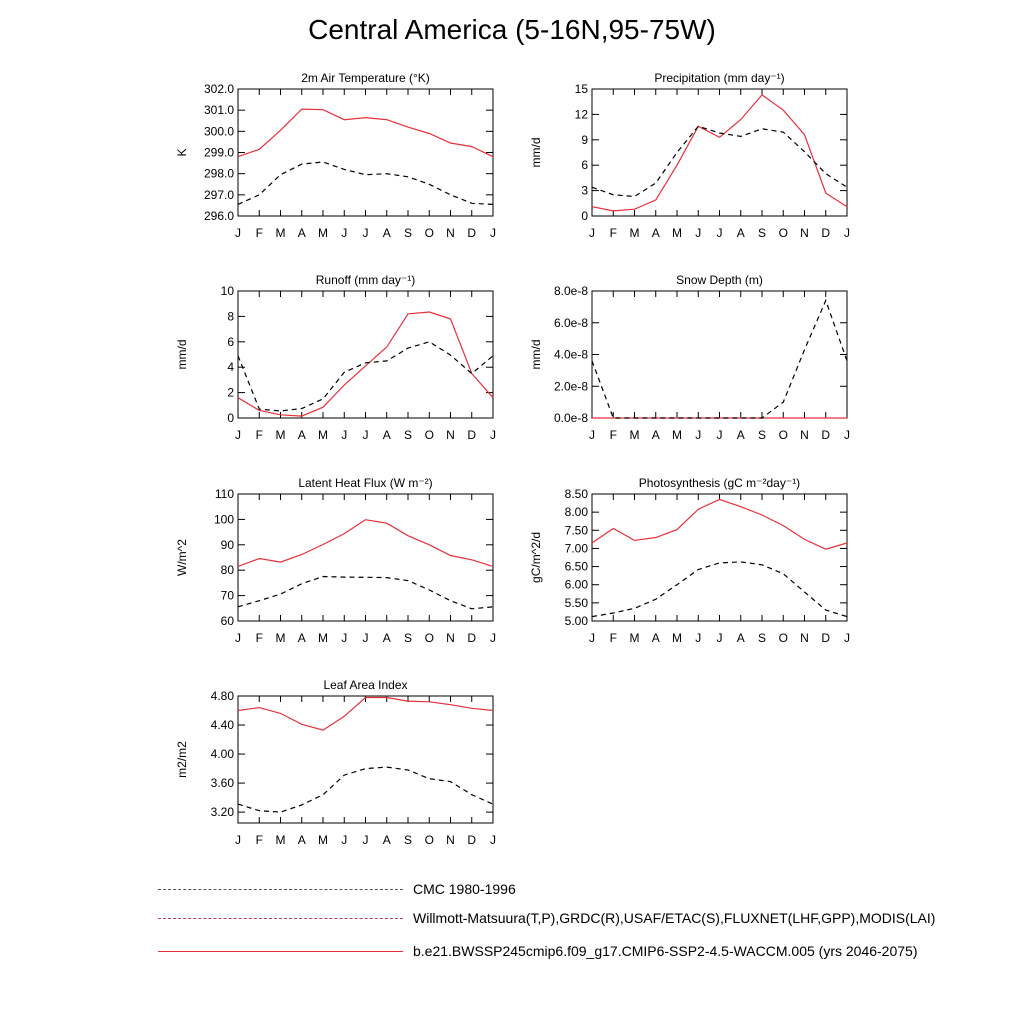 The image size is (1024, 1024). What do you see at coordinates (224, 494) in the screenshot?
I see `y-tick-label: 110` at bounding box center [224, 494].